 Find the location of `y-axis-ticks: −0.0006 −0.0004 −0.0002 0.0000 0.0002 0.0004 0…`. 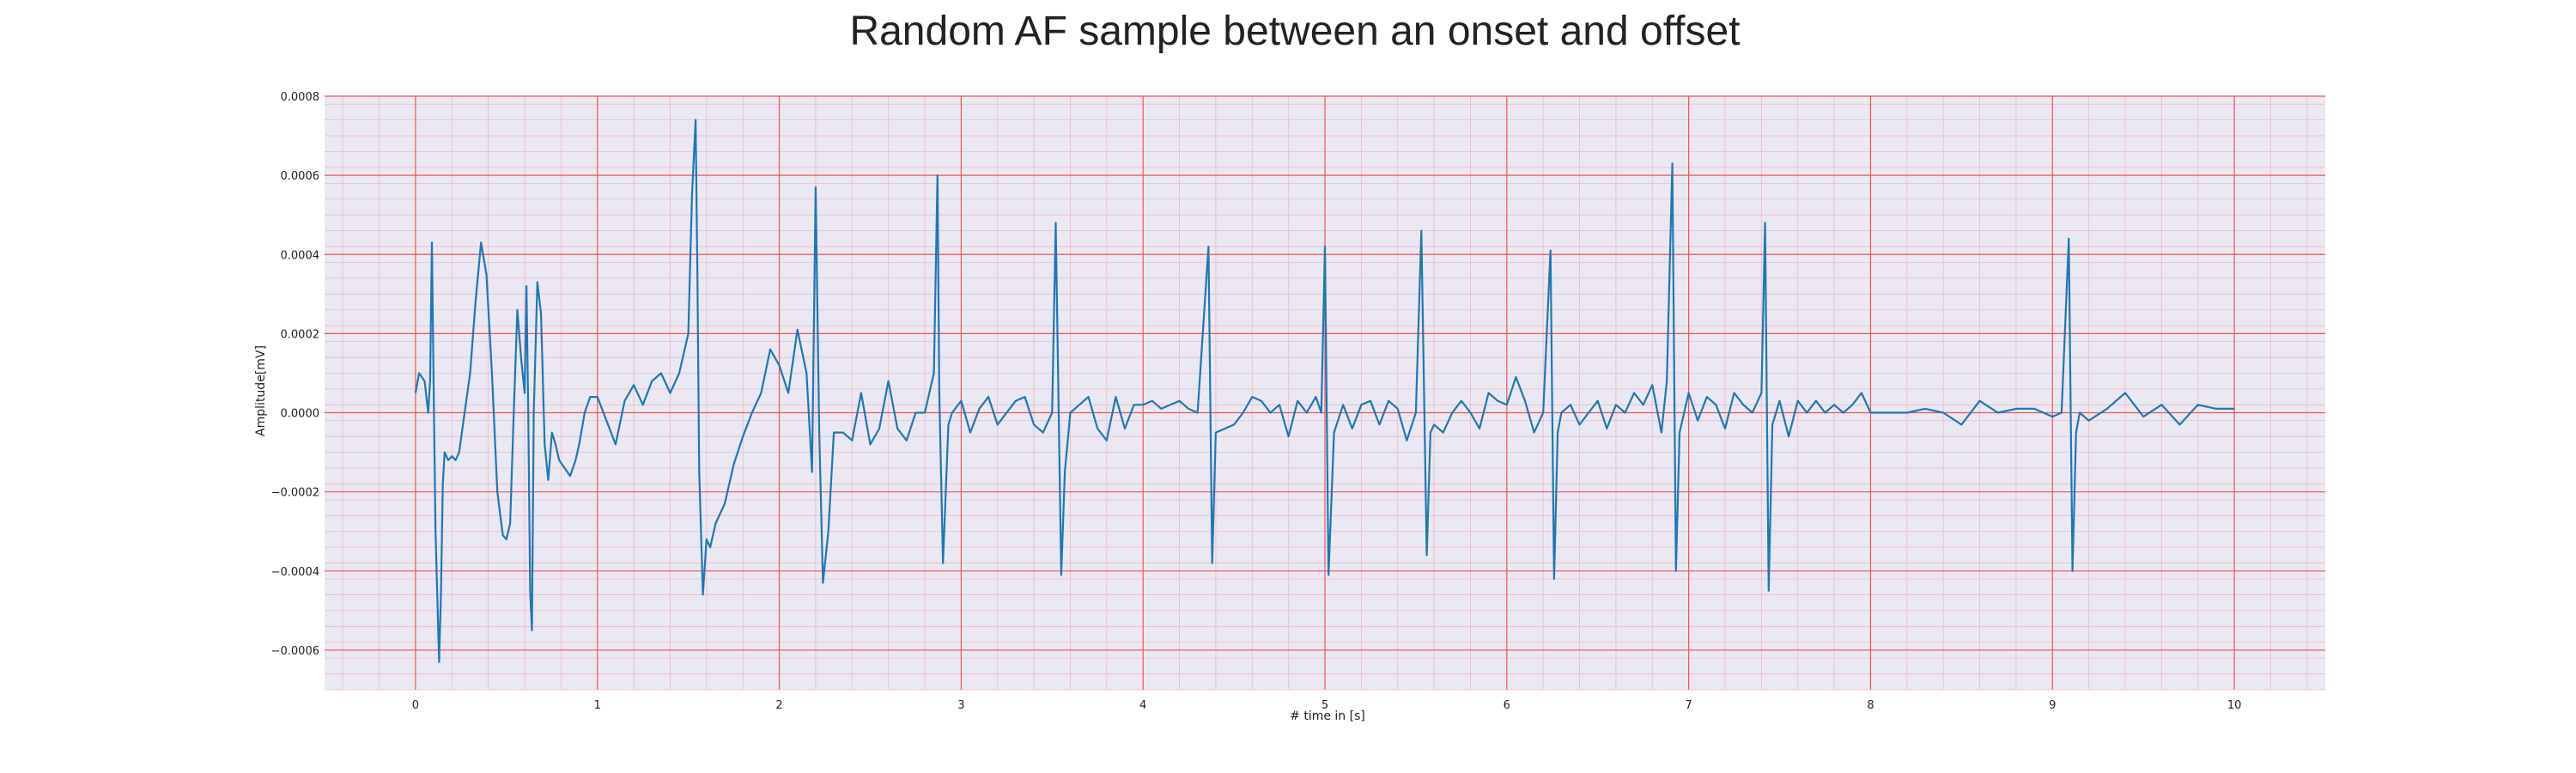

y-axis-ticks: −0.0006 −0.0004 −0.0002 0.0000 0.0002 0.0004 0… is located at coordinates (295, 374).